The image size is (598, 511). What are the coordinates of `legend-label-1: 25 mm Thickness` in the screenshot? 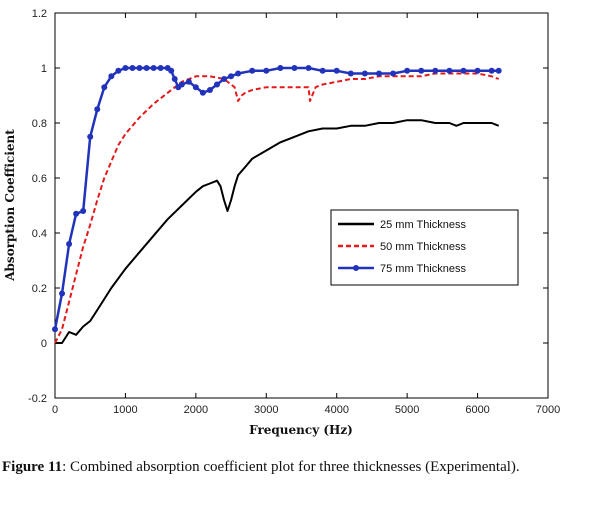 It's located at (423, 225).